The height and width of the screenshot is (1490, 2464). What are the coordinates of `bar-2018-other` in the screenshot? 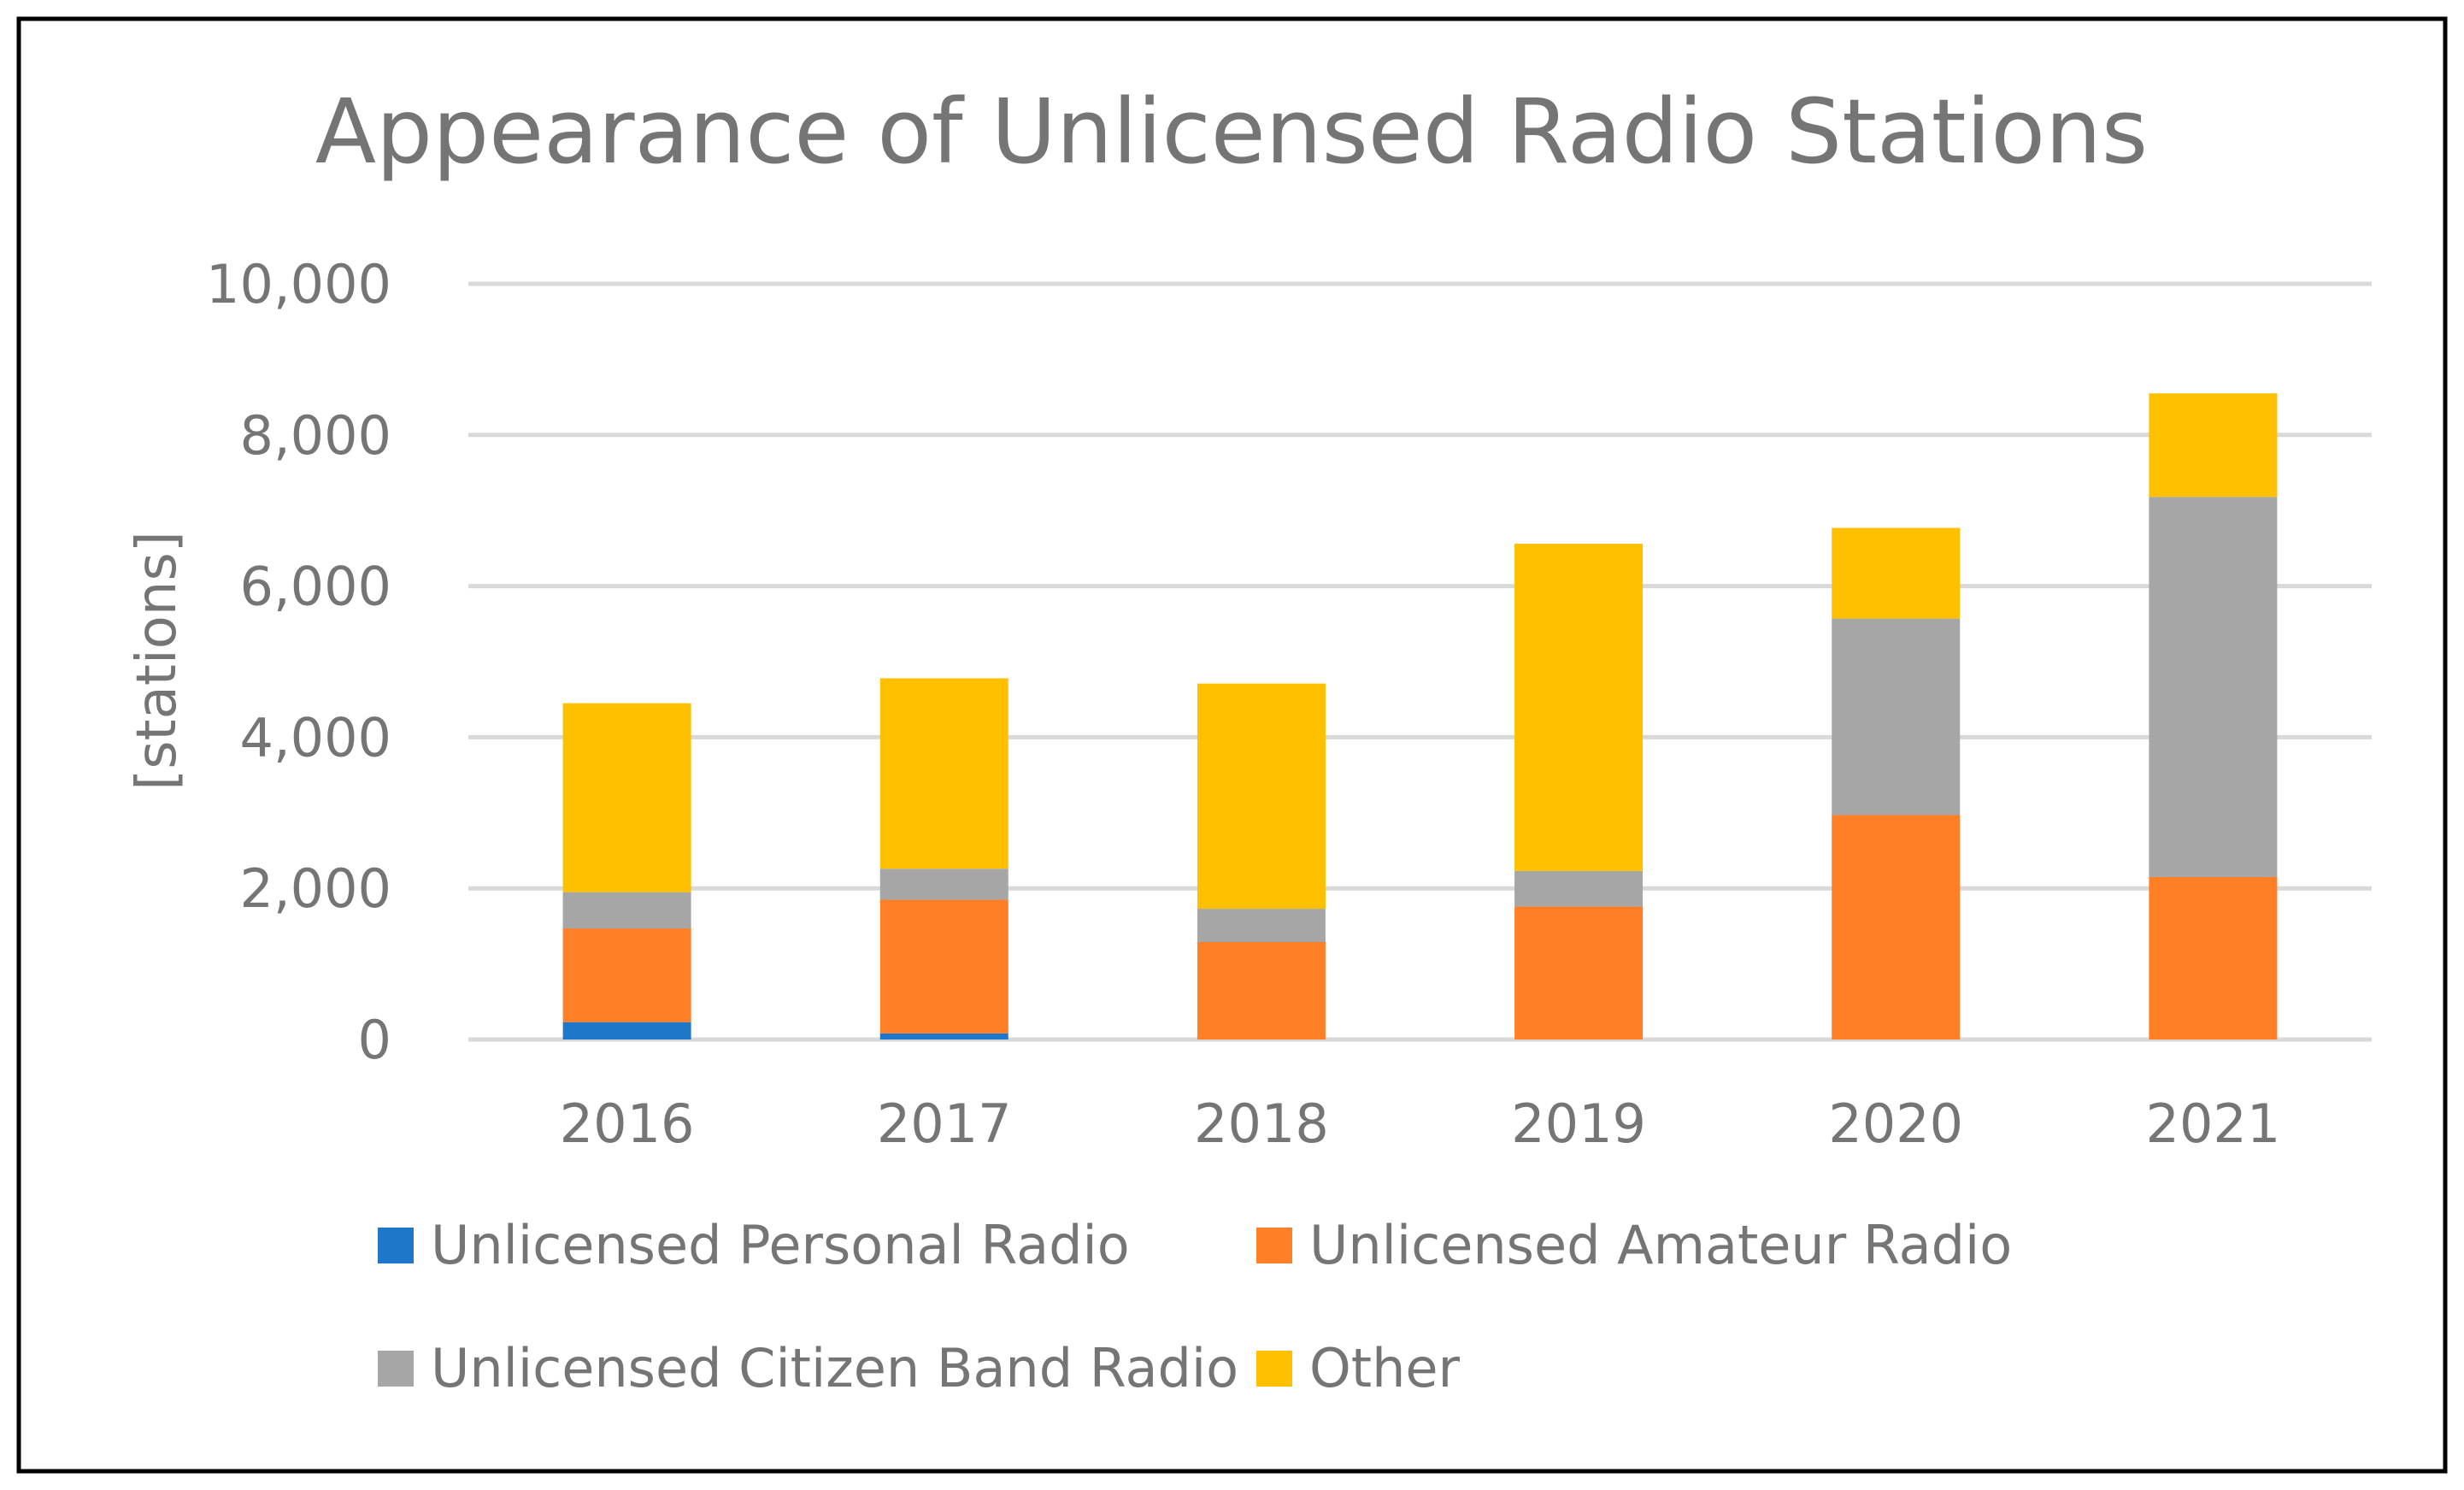 It's located at (1261, 796).